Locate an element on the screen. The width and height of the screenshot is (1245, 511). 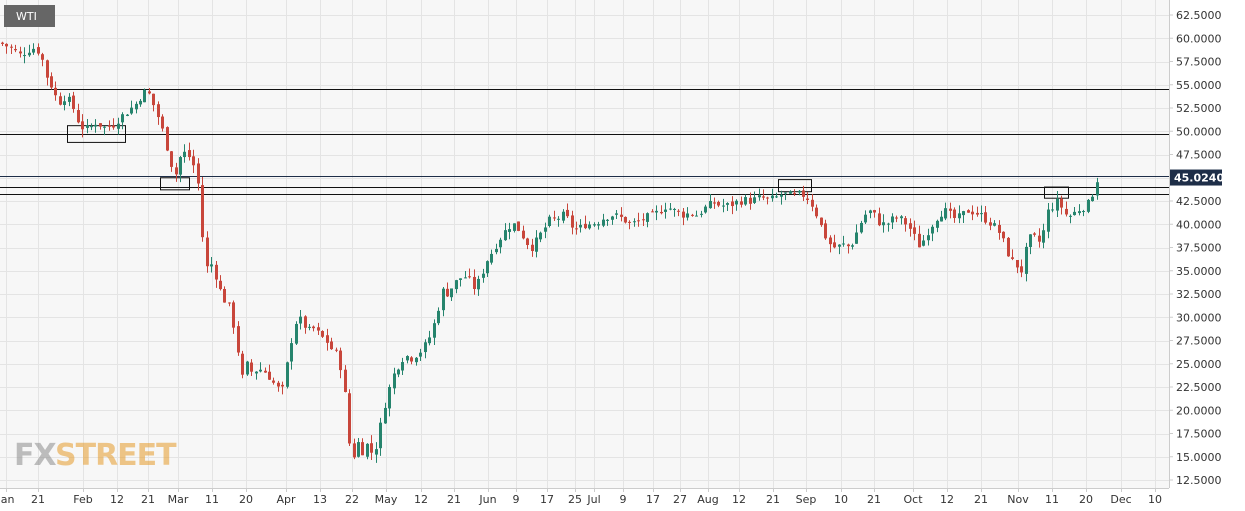
last-price-label: 45.0240 is located at coordinates (1197, 177).